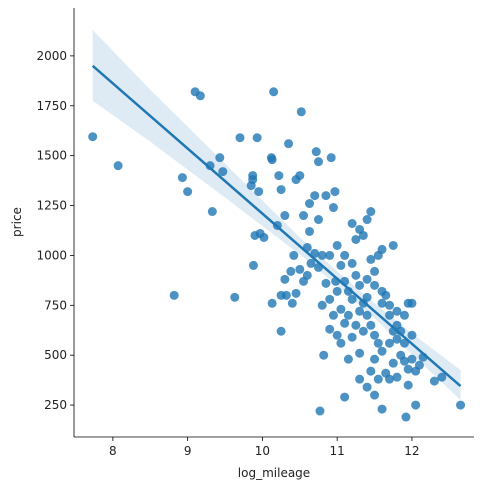 This screenshot has height=489, width=489. Describe the element at coordinates (337, 451) in the screenshot. I see `x-tick-label: 11` at that location.